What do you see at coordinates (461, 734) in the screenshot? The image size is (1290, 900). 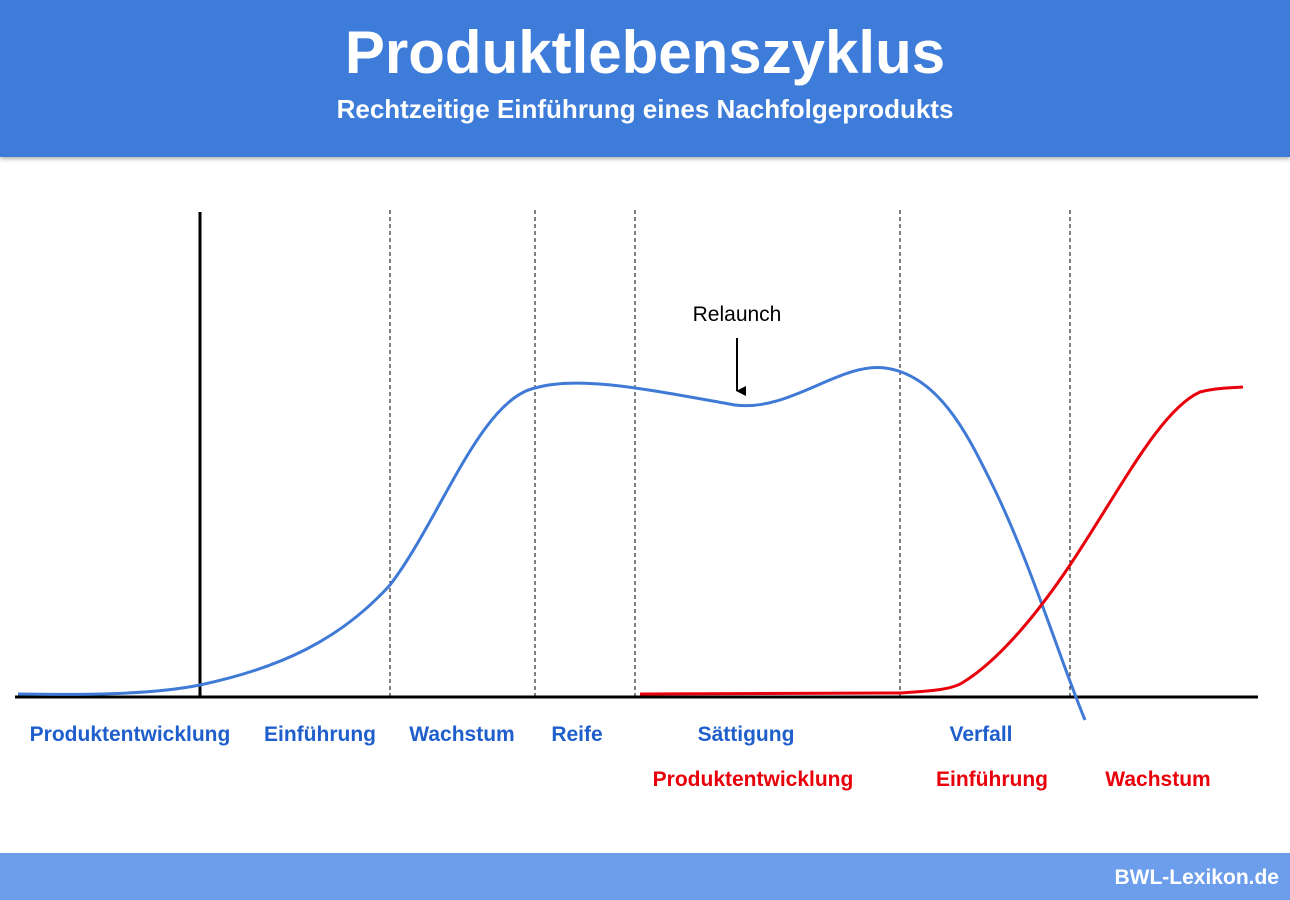 I see `phase-label: Wachstum` at bounding box center [461, 734].